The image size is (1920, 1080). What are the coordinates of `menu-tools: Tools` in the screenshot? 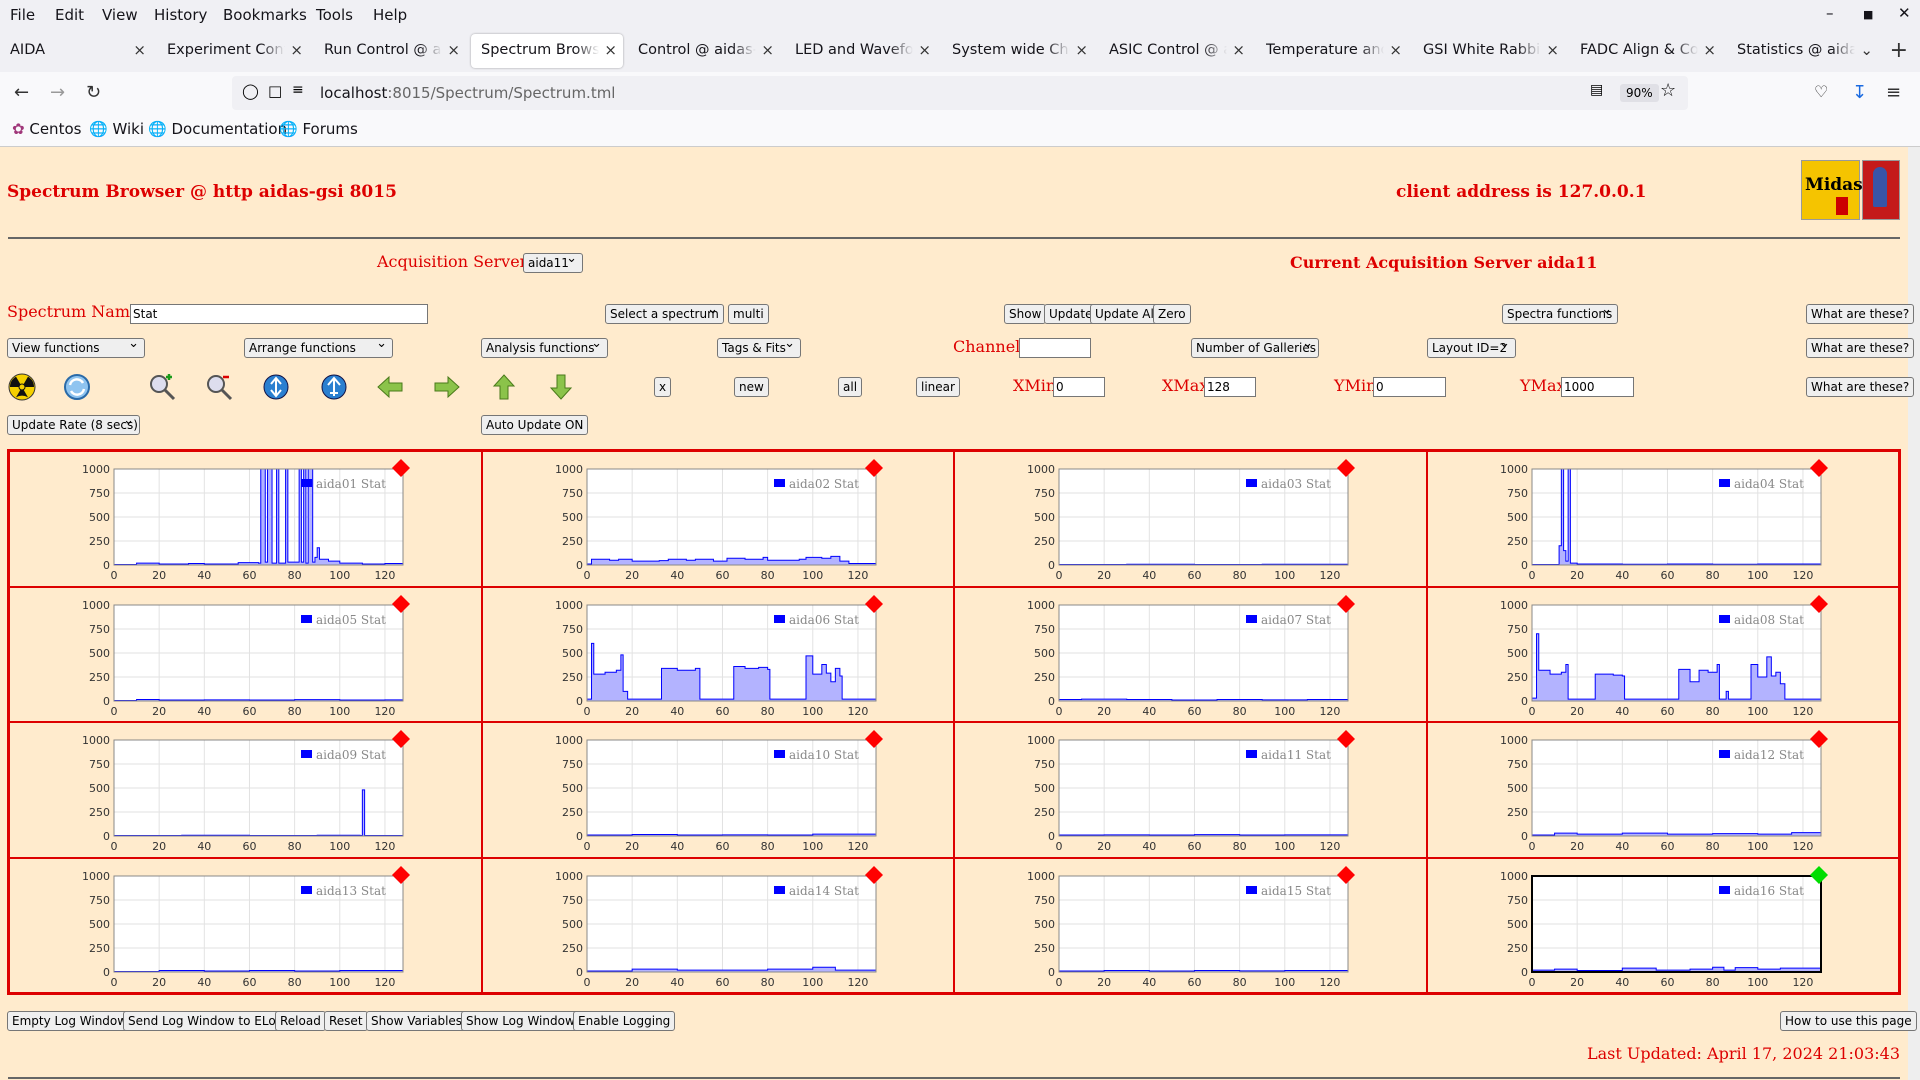 It's located at (334, 15).